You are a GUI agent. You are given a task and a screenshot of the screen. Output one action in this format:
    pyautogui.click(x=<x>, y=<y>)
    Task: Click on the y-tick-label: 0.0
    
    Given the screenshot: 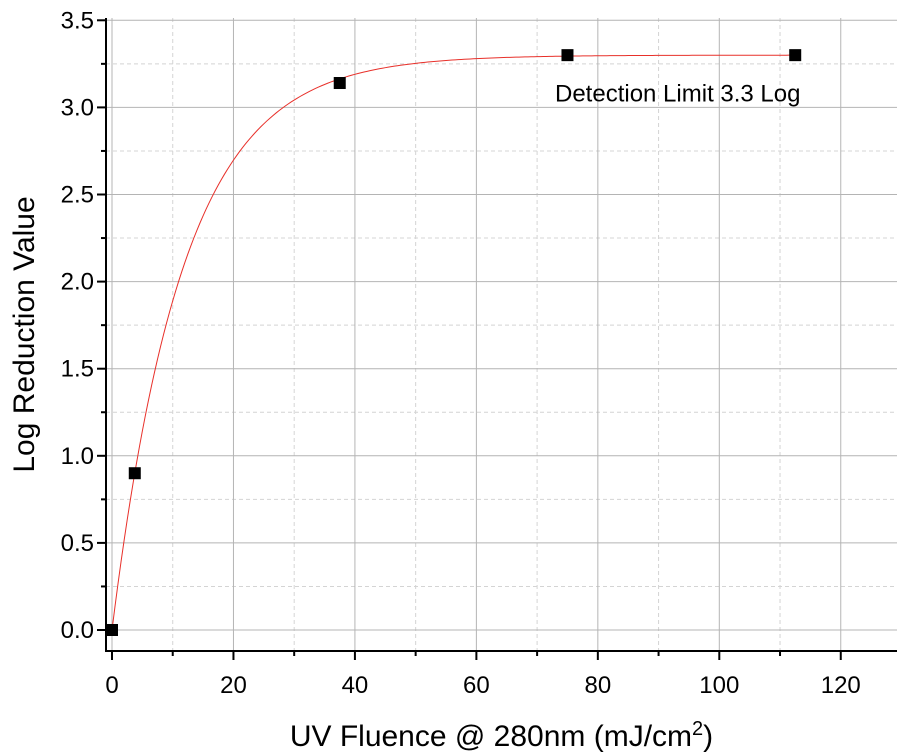 What is the action you would take?
    pyautogui.click(x=77, y=630)
    